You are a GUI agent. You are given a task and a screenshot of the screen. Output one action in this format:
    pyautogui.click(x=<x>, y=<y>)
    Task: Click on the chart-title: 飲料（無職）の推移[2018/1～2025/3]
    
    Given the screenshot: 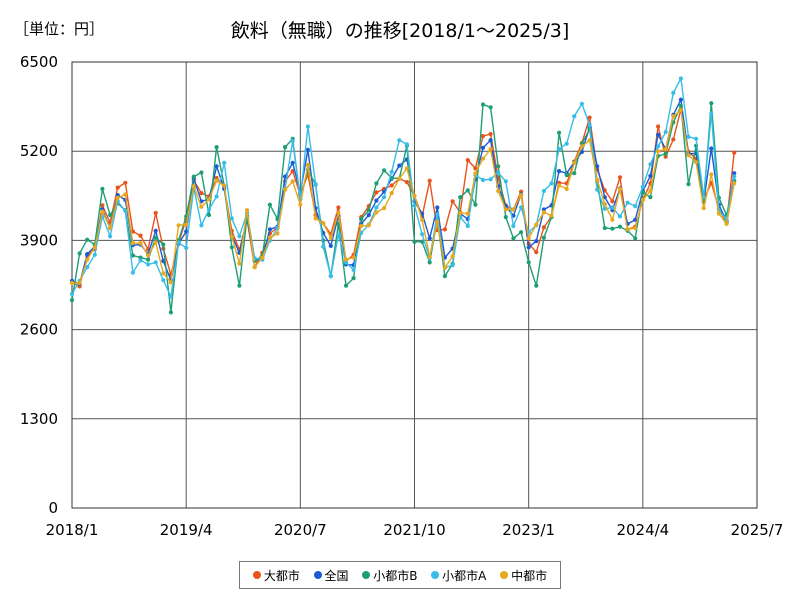 What is the action you would take?
    pyautogui.click(x=400, y=31)
    